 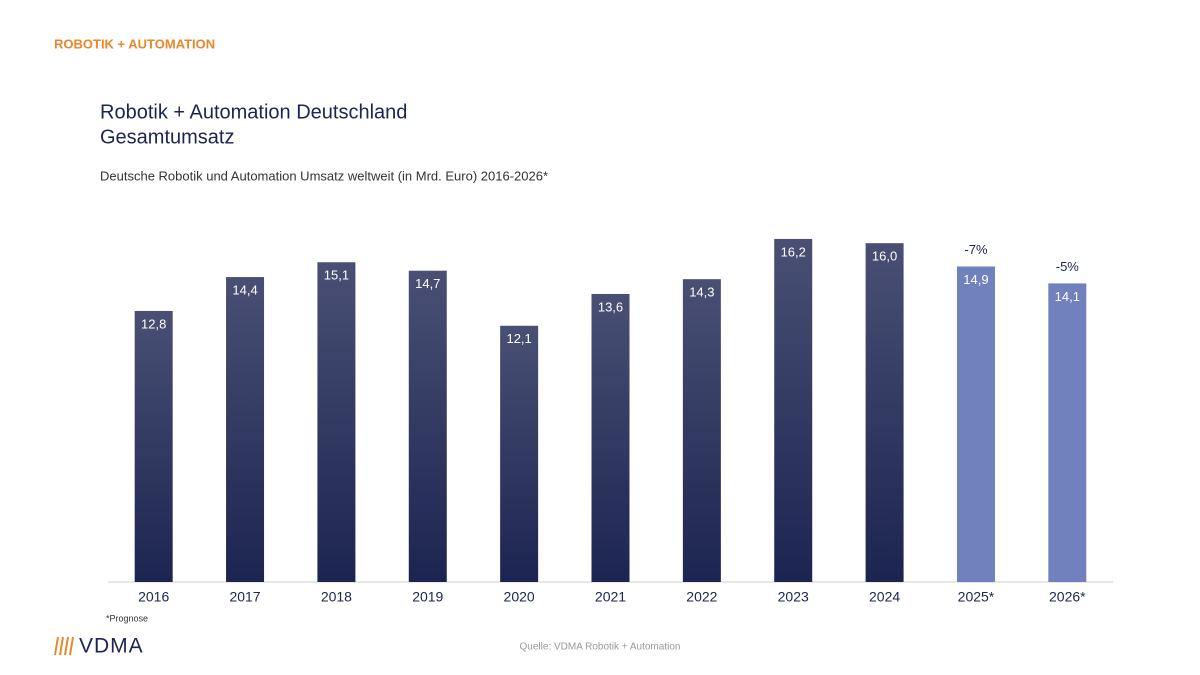 What do you see at coordinates (976, 249) in the screenshot?
I see `change-label: -7%` at bounding box center [976, 249].